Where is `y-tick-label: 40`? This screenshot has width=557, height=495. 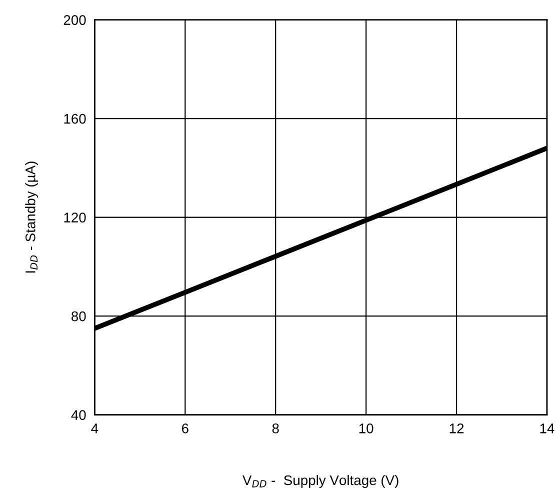
y-tick-label: 40 is located at coordinates (78, 415).